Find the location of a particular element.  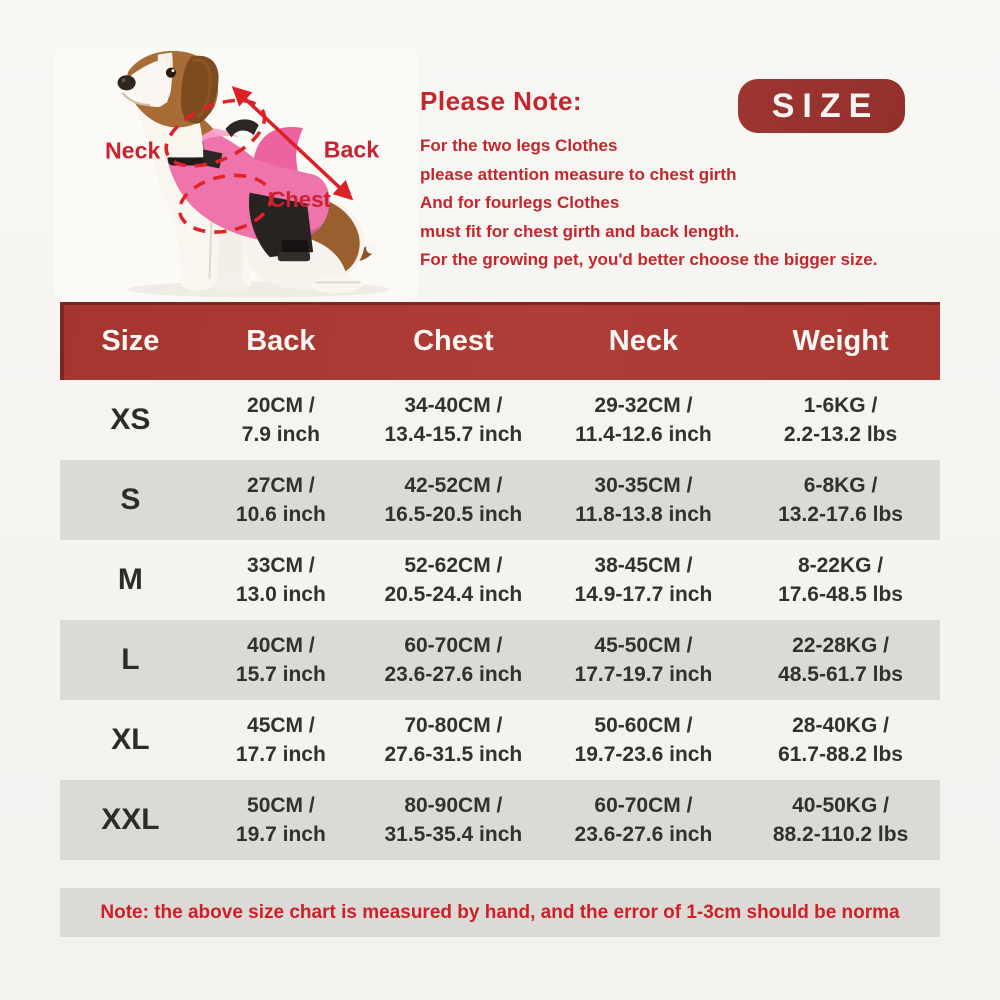

size-cell: L is located at coordinates (130, 659).